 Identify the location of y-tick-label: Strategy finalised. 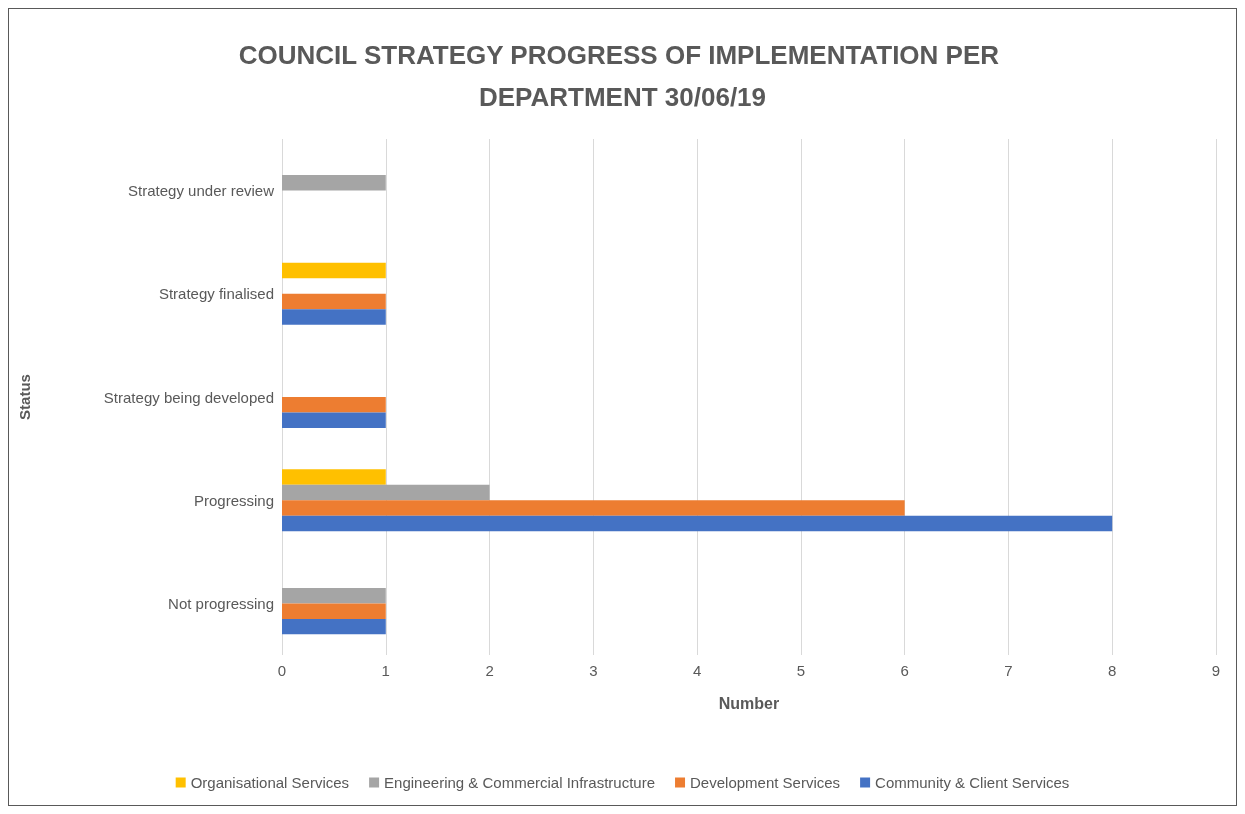
(216, 294).